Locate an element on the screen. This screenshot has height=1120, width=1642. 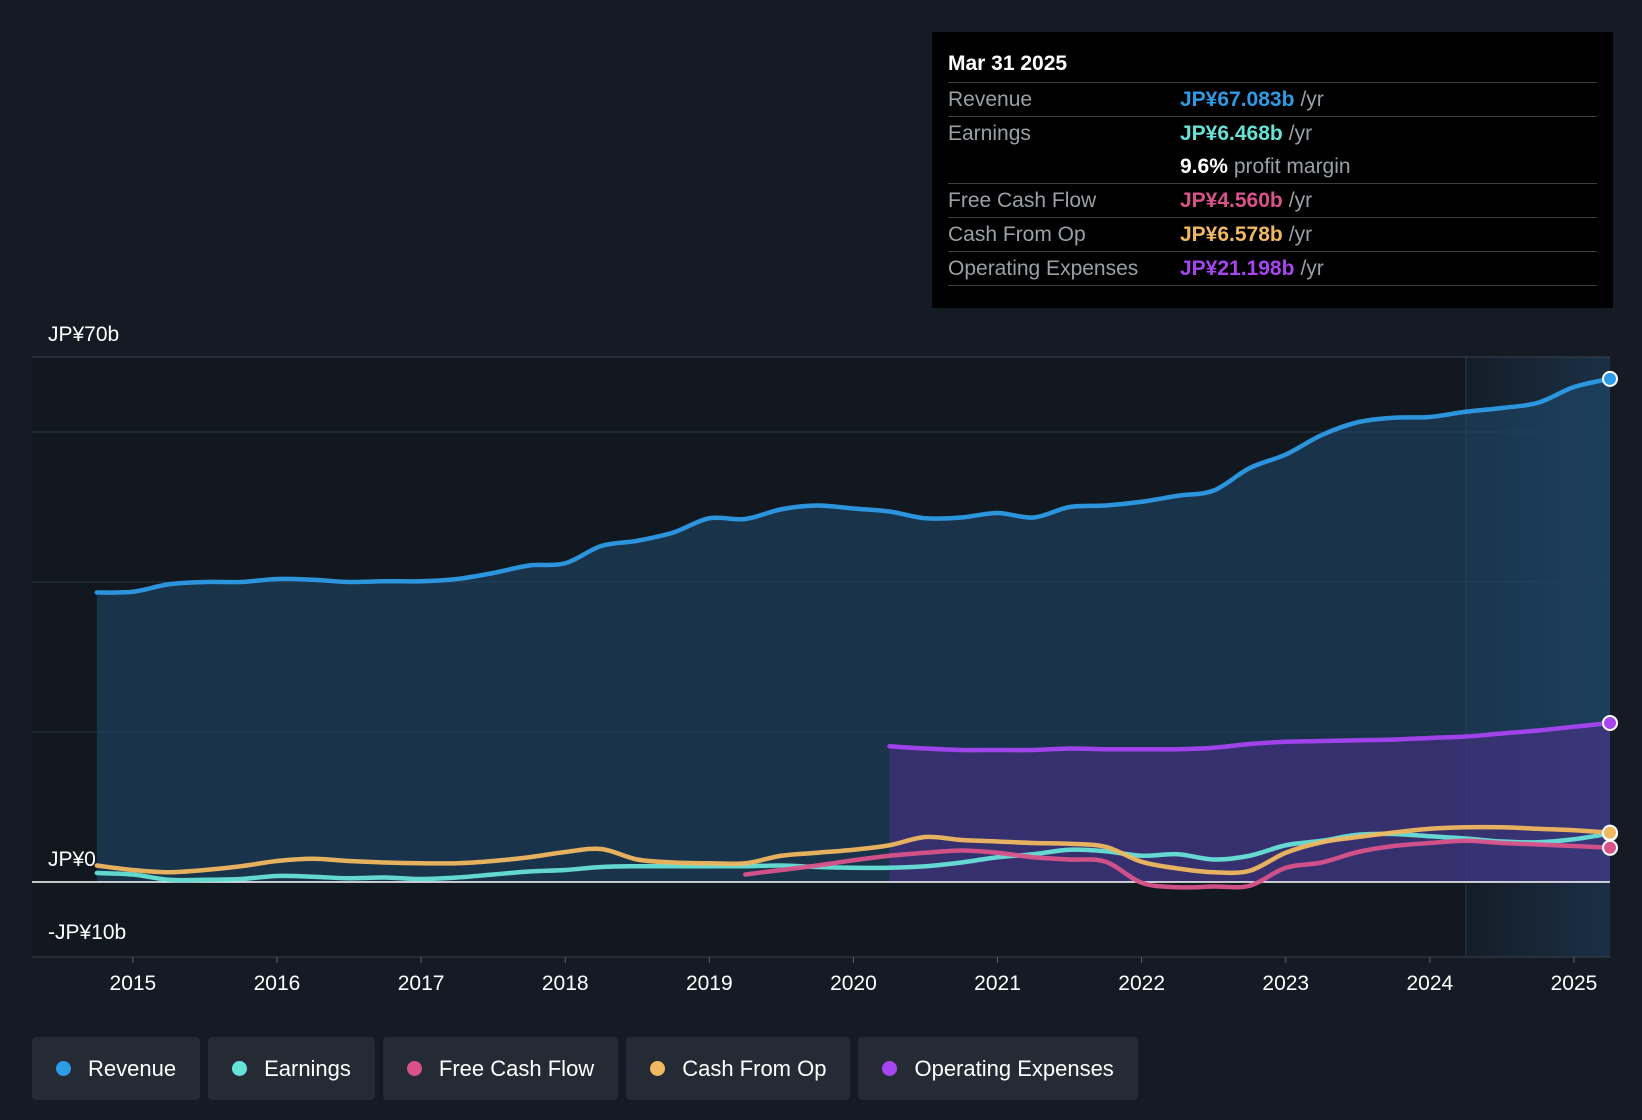
y-axis-labels: JP¥70b JP¥0 -JP¥10b is located at coordinates (87, 633).